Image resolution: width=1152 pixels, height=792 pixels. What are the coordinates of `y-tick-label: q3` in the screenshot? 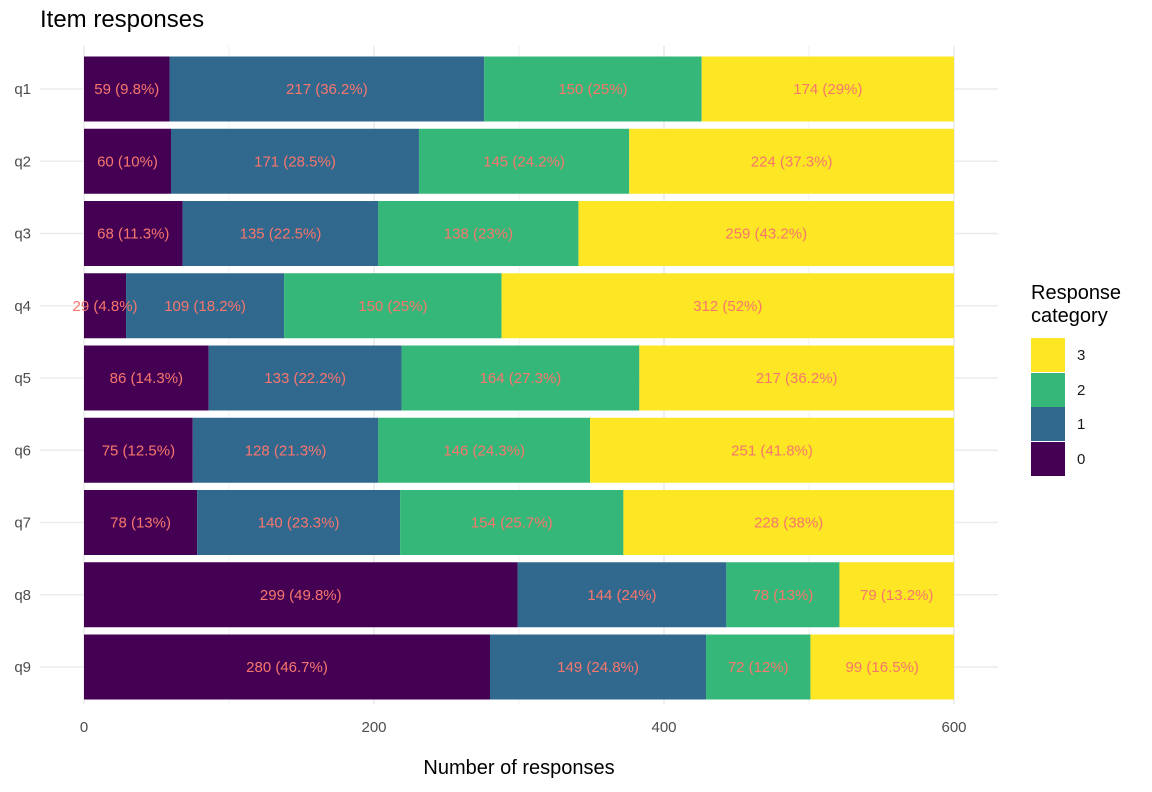 It's located at (22, 234).